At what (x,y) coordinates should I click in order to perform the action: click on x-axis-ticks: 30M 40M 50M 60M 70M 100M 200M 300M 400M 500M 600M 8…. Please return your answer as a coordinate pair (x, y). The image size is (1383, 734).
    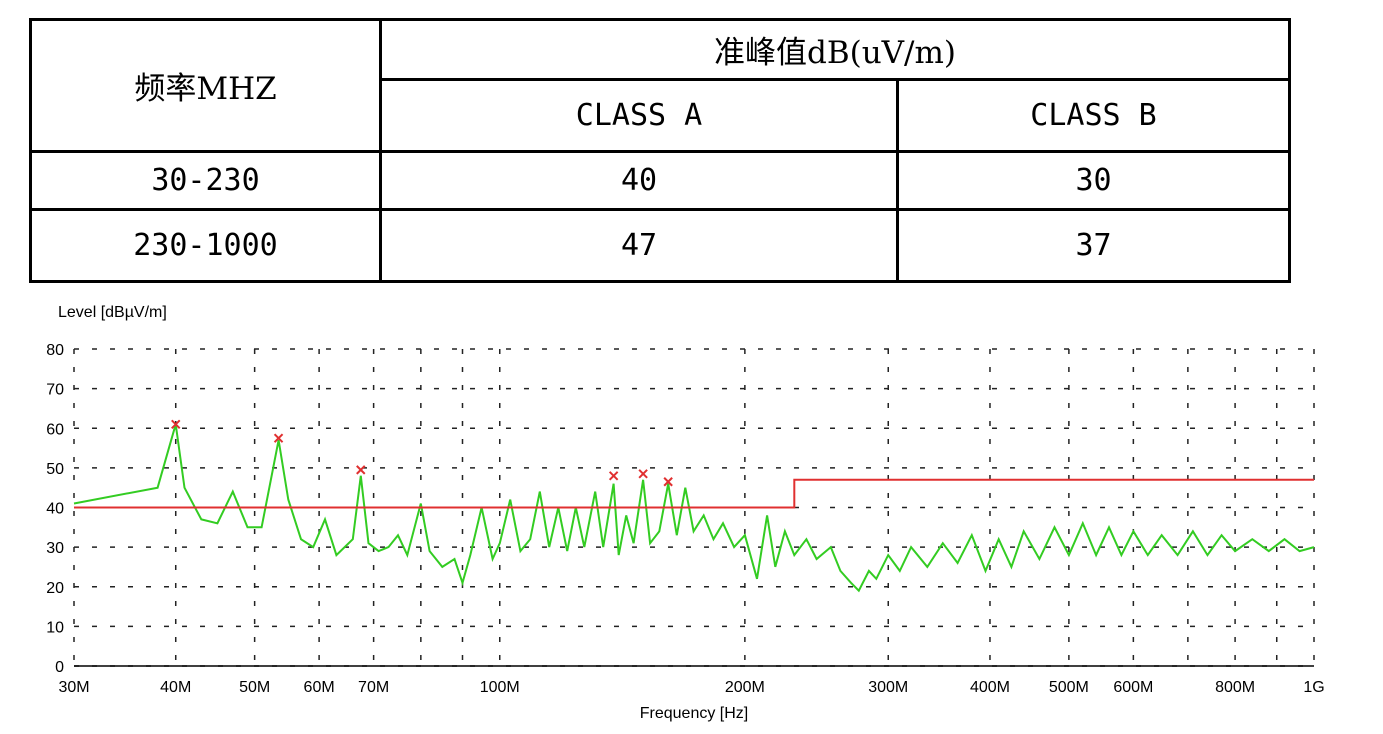
    Looking at the image, I should click on (691, 687).